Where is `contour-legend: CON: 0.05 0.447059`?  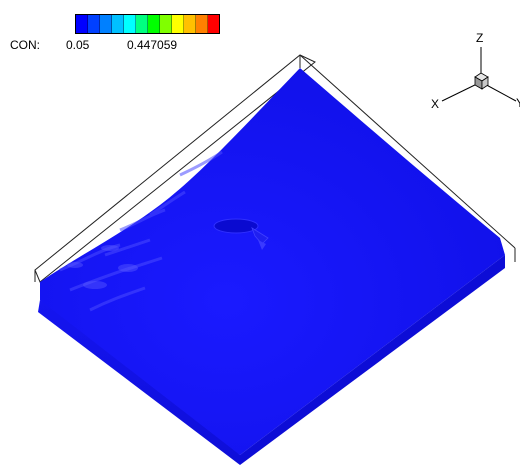 contour-legend: CON: 0.05 0.447059 is located at coordinates (130, 30).